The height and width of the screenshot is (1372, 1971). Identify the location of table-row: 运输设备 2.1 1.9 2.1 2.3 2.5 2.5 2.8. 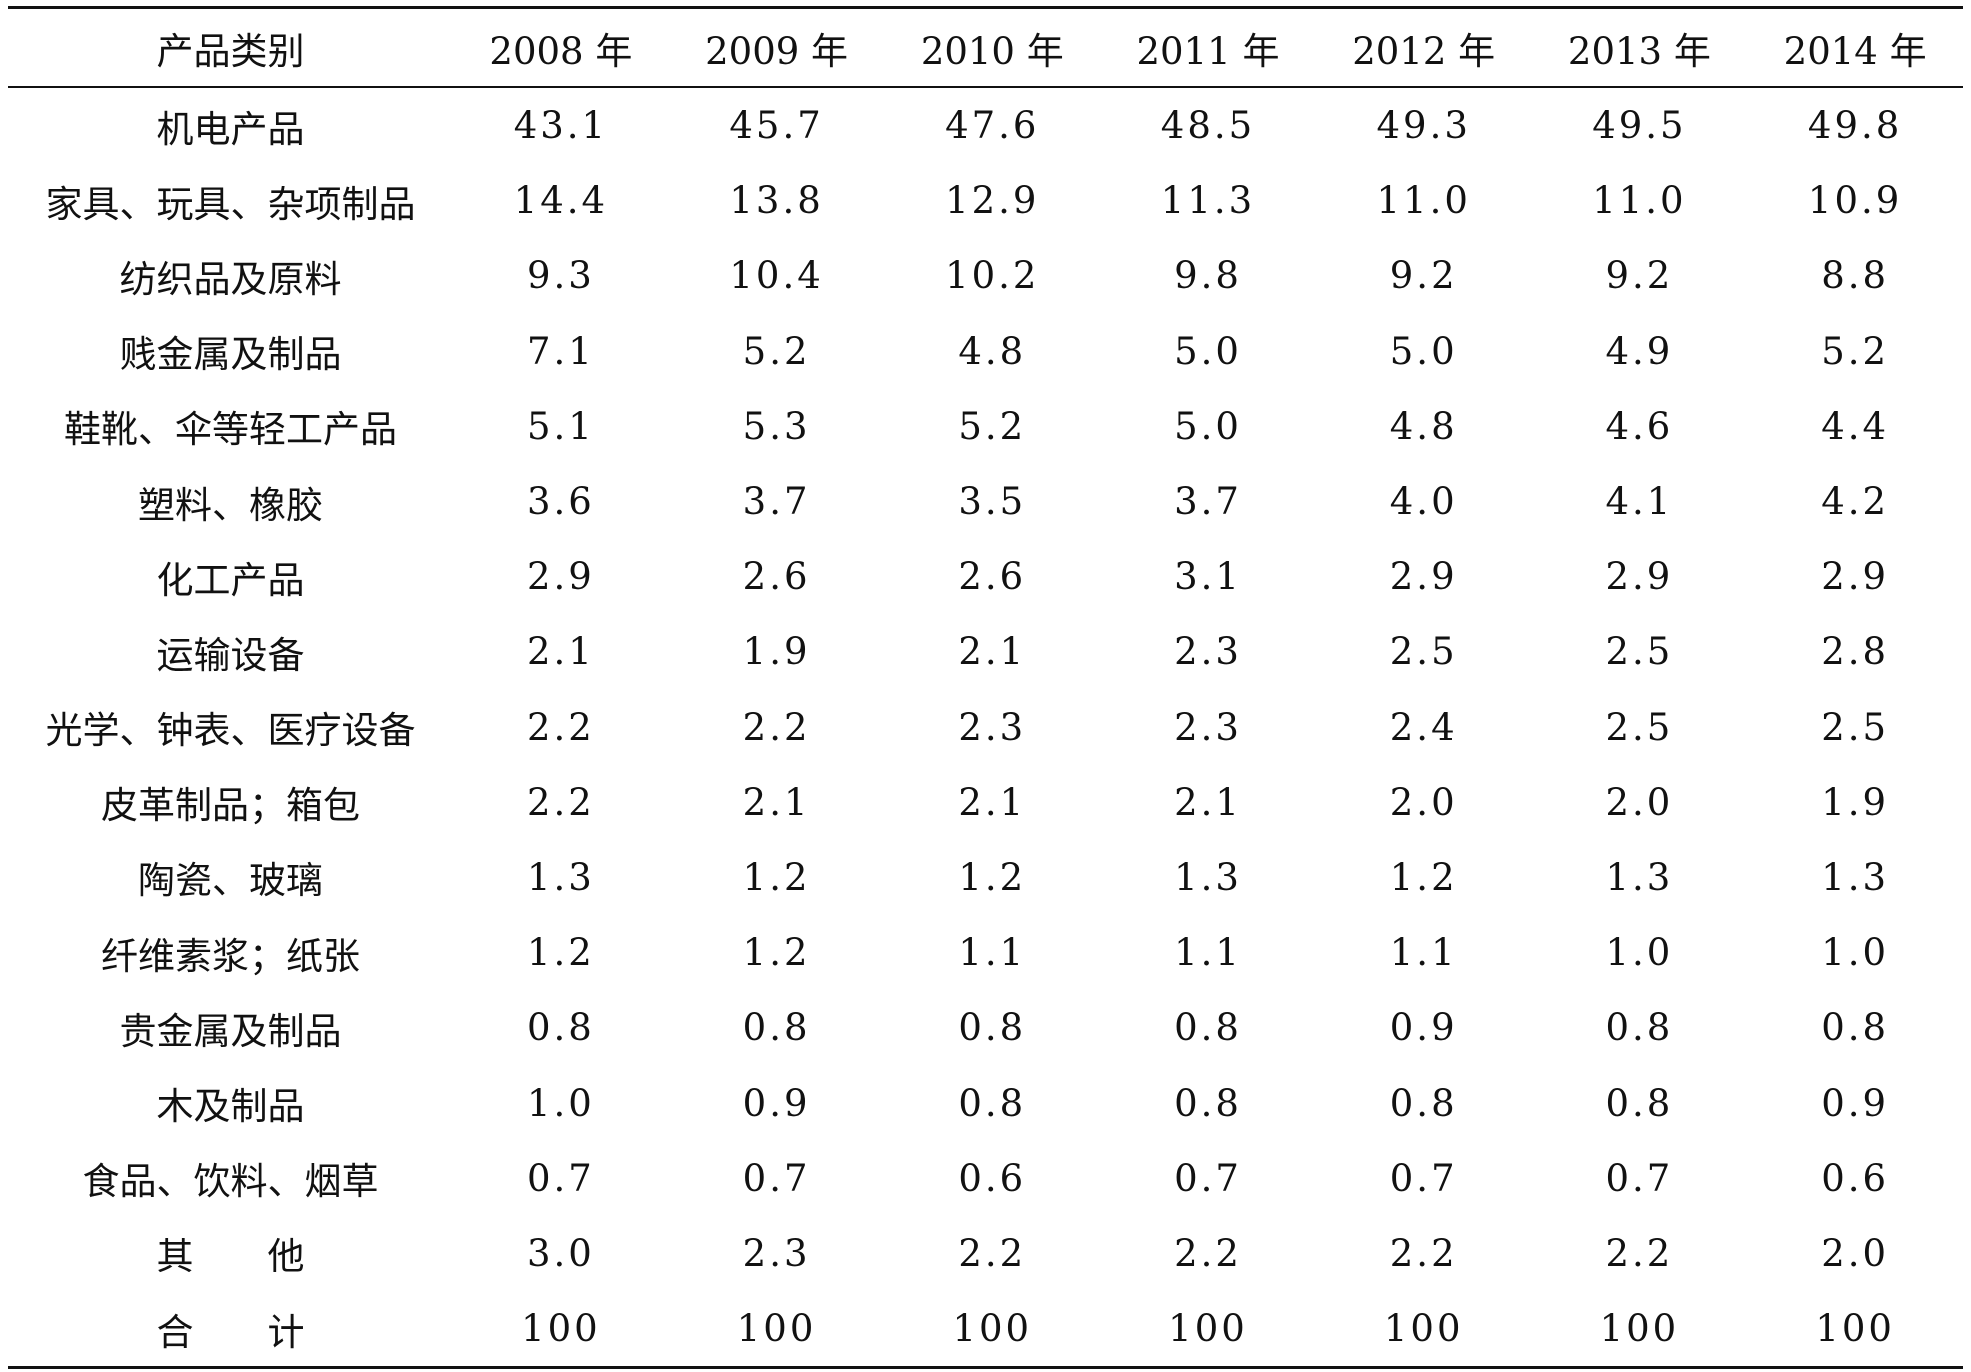
(985, 651).